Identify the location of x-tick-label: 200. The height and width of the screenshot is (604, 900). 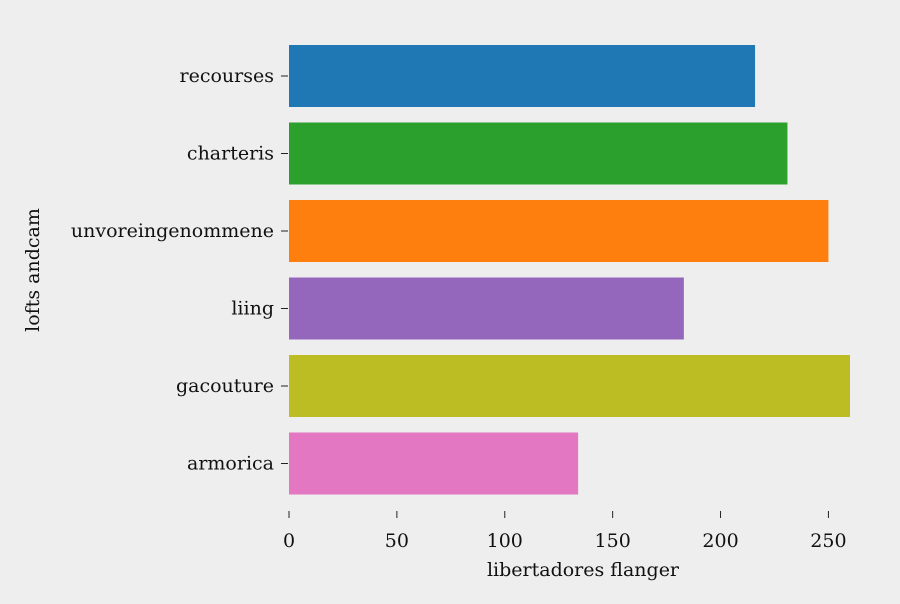
(720, 541).